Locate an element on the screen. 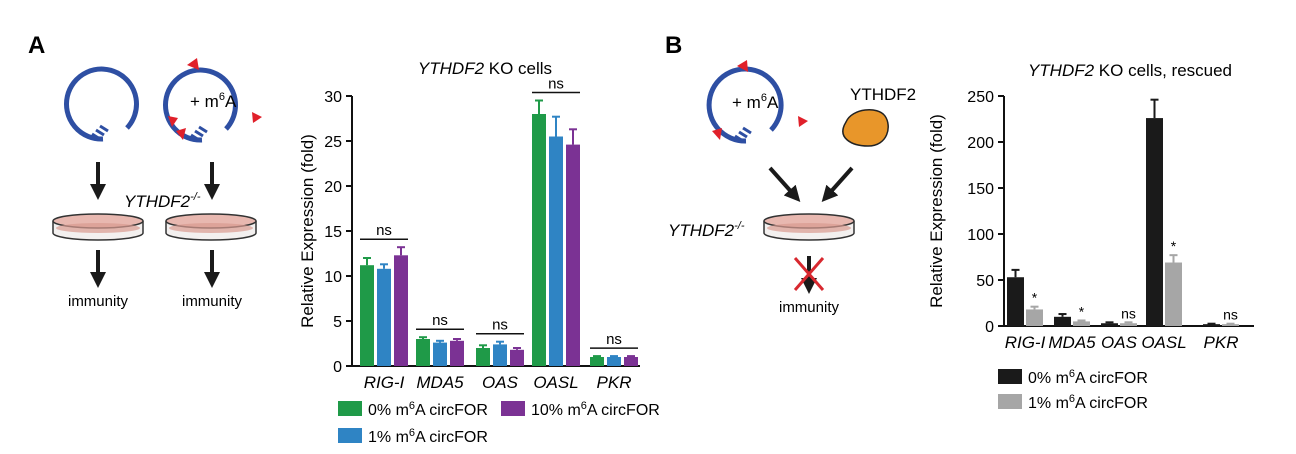  y-tick-label: 15 is located at coordinates (333, 232).